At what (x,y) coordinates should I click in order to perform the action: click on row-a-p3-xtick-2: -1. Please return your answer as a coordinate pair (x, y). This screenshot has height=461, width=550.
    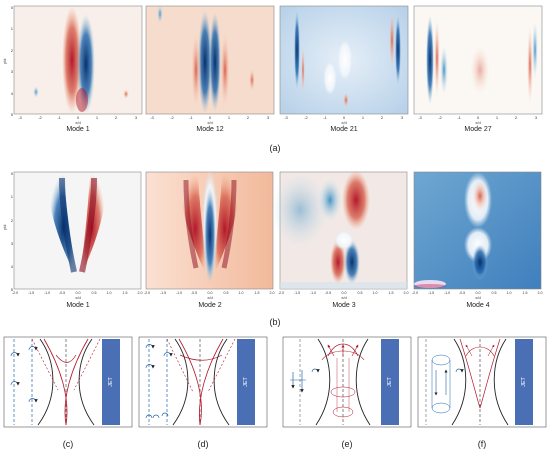
    Looking at the image, I should click on (325, 117).